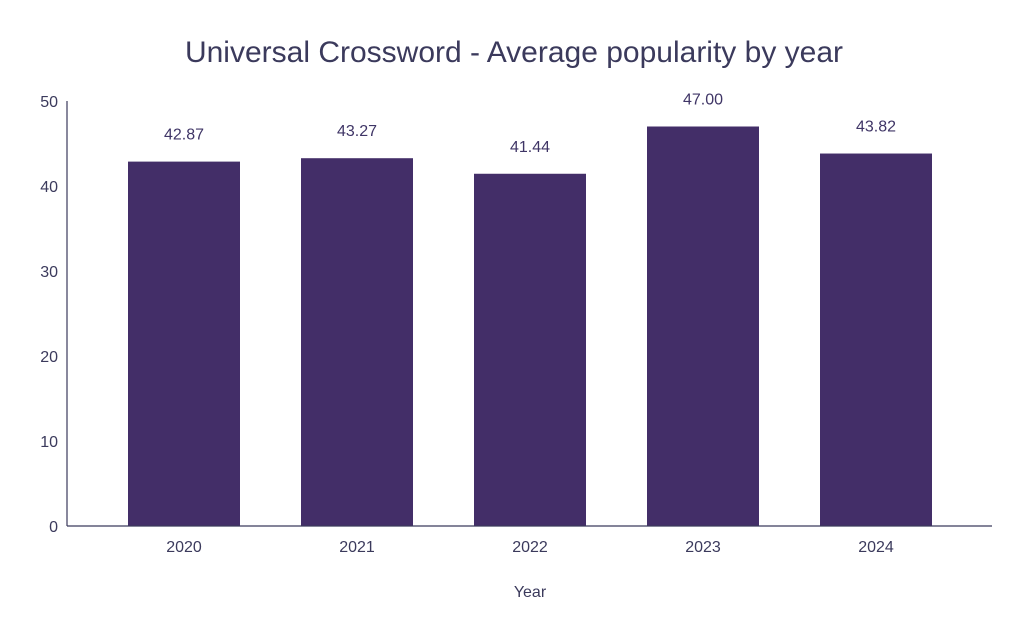  Describe the element at coordinates (357, 547) in the screenshot. I see `x-tick-label: 2021` at that location.